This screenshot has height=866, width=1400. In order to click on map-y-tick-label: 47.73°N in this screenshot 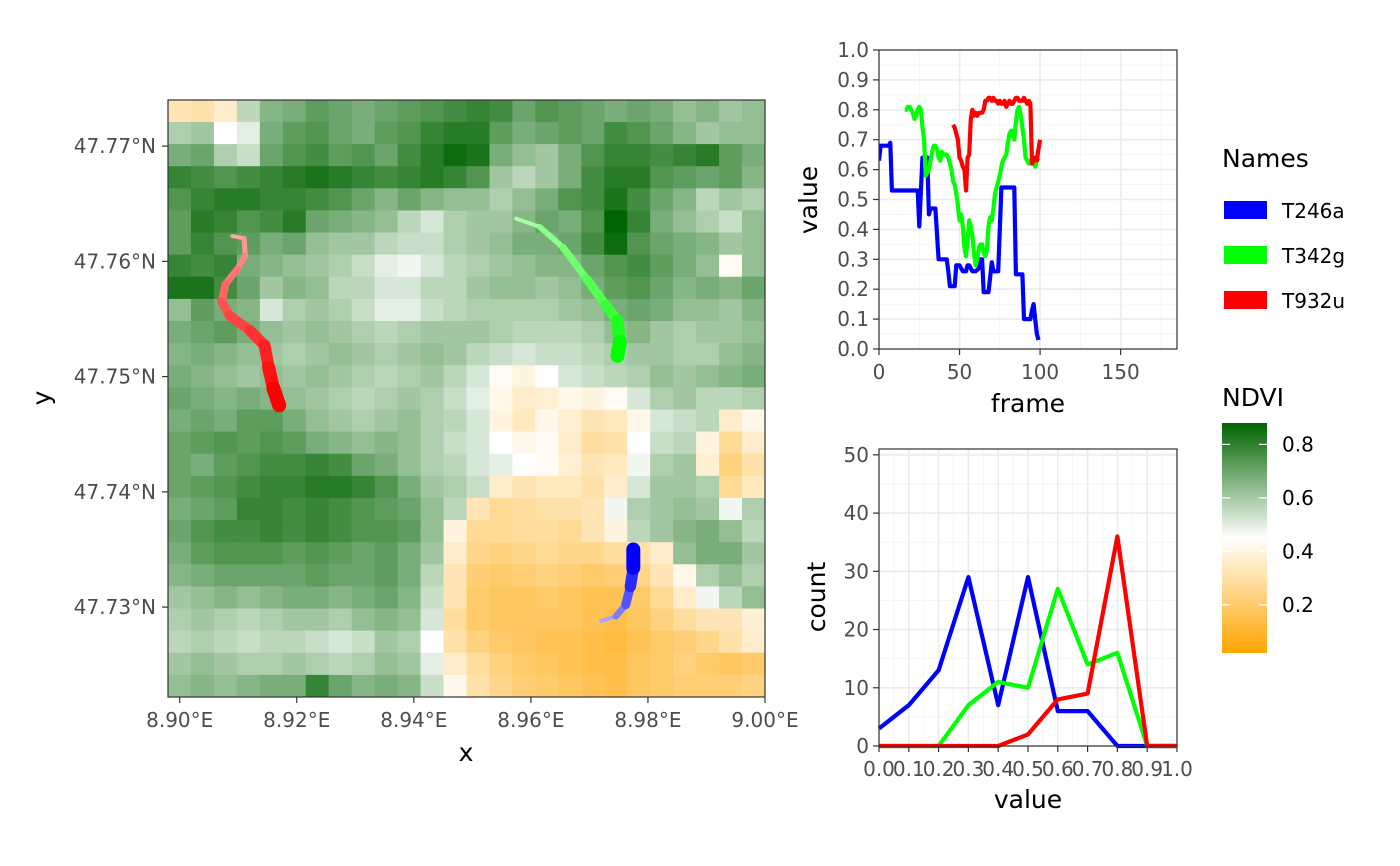, I will do `click(115, 607)`.